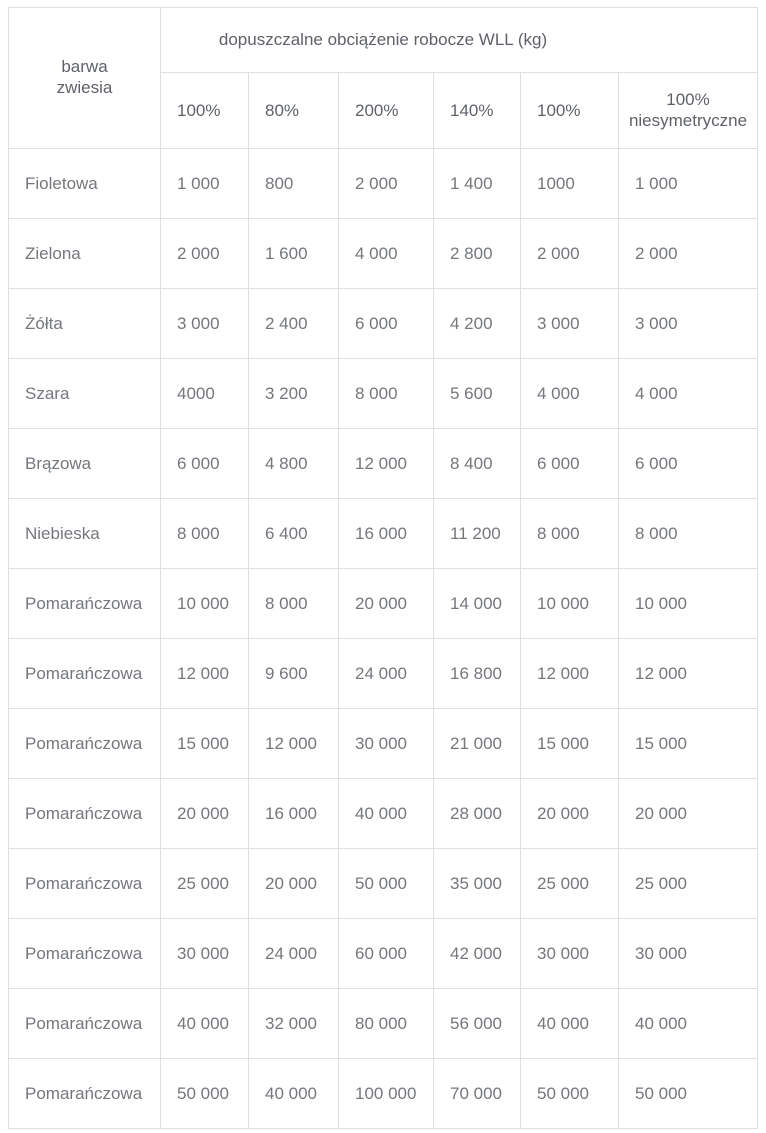  Describe the element at coordinates (293, 953) in the screenshot. I see `wll-value-cell: 24 000` at that location.